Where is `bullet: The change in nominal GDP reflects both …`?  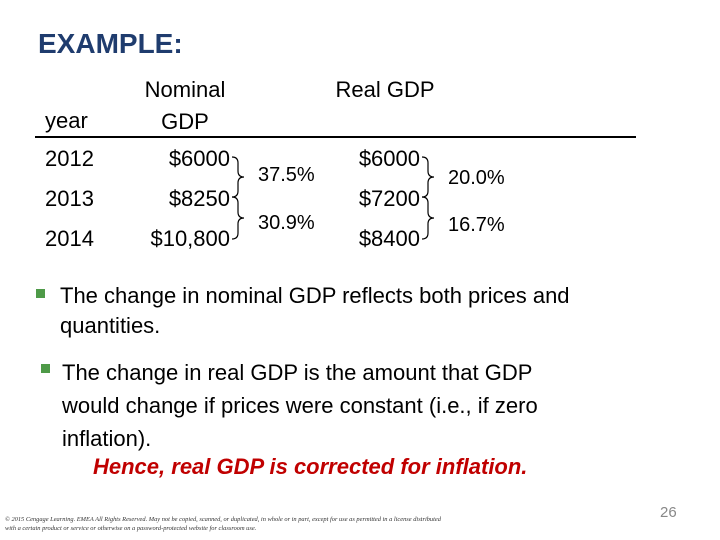 bullet: The change in nominal GDP reflects both … is located at coordinates (315, 310).